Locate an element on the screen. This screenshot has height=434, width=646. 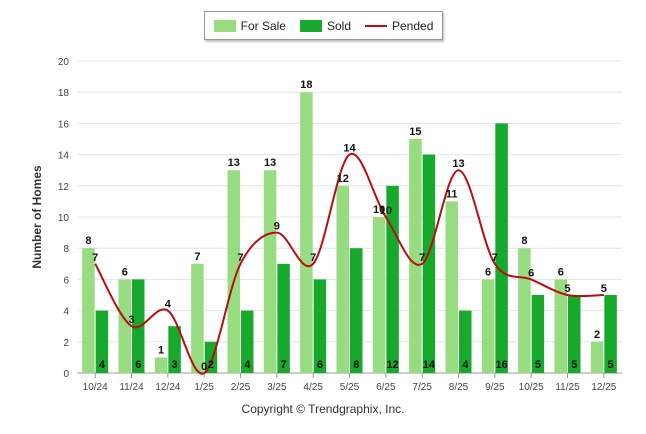
legend-swatch-sold is located at coordinates (310, 25).